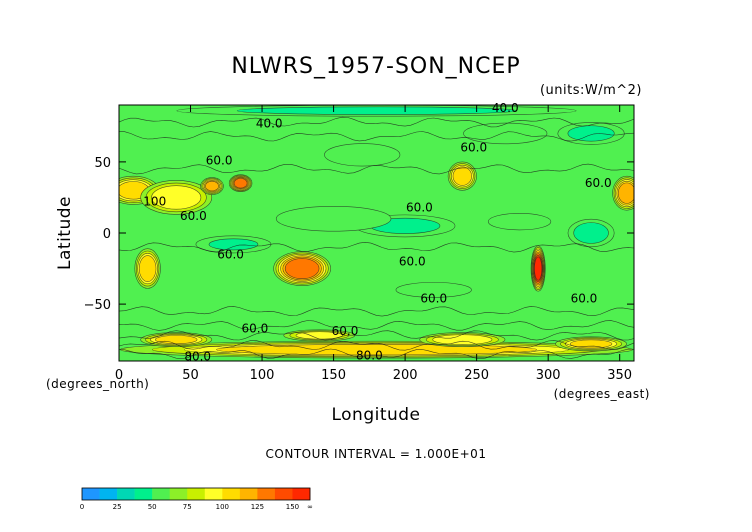 The width and height of the screenshot is (752, 532). Describe the element at coordinates (602, 394) in the screenshot. I see `x-unit-label: (degrees_east)` at that location.